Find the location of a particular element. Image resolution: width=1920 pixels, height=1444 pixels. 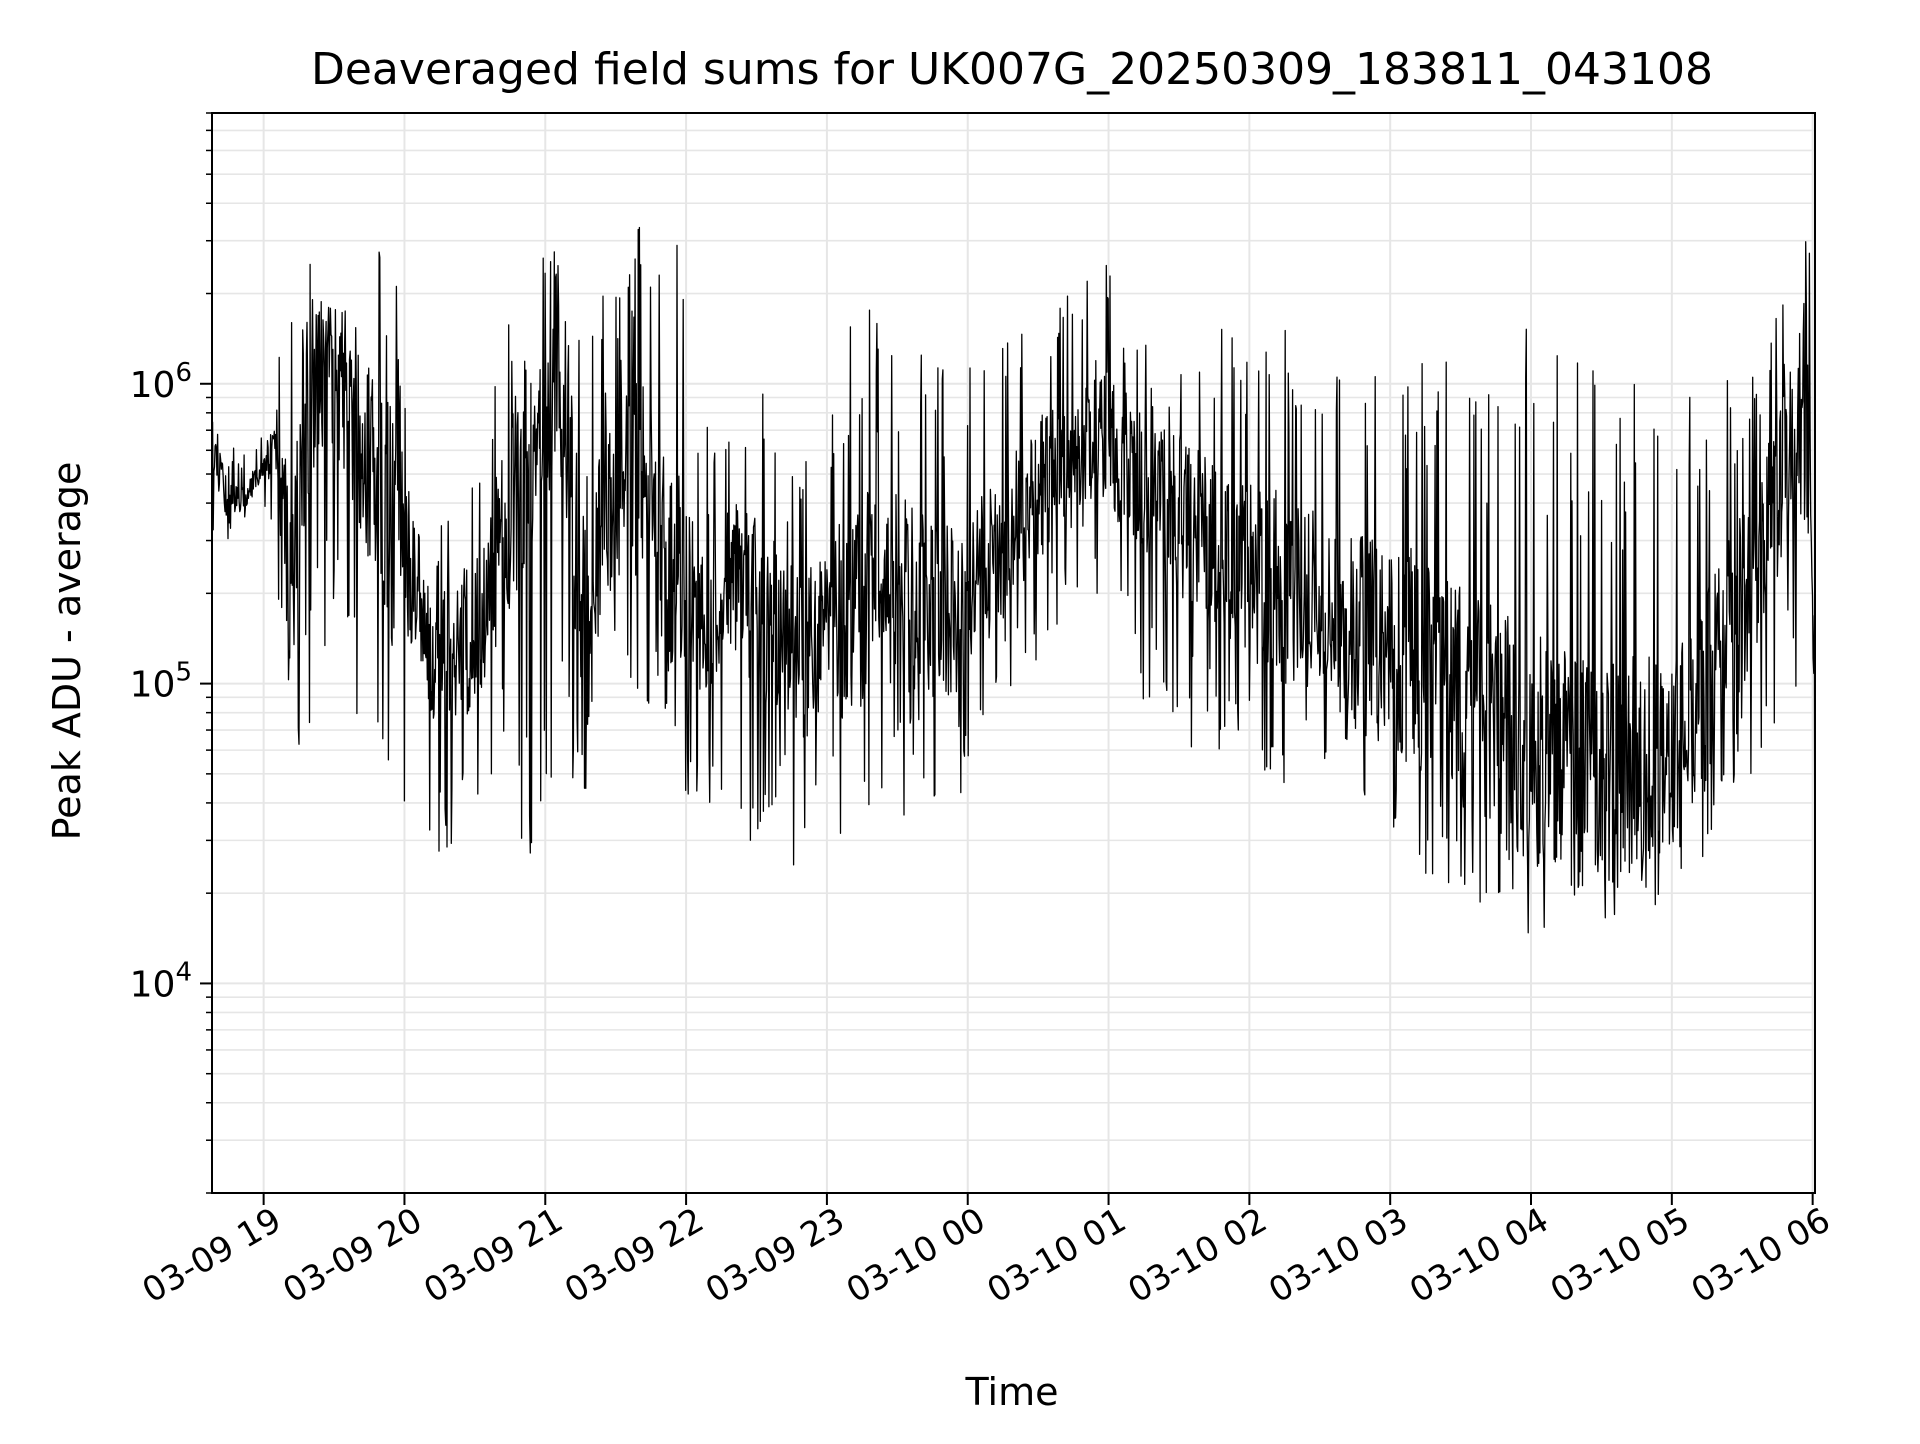

y-tick-label: 10⁵ is located at coordinates (161, 682).